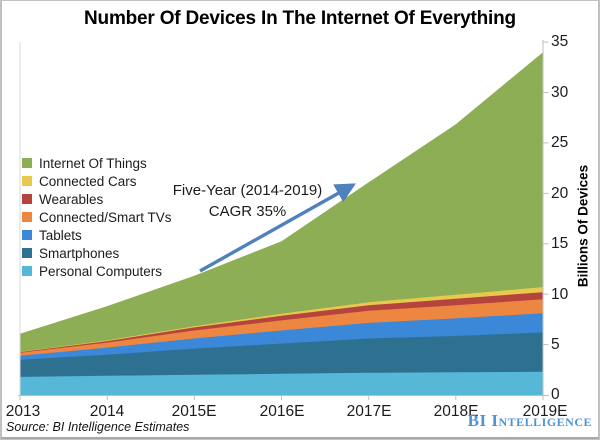  I want to click on legend-item-smartphones: Smartphones, so click(97, 253).